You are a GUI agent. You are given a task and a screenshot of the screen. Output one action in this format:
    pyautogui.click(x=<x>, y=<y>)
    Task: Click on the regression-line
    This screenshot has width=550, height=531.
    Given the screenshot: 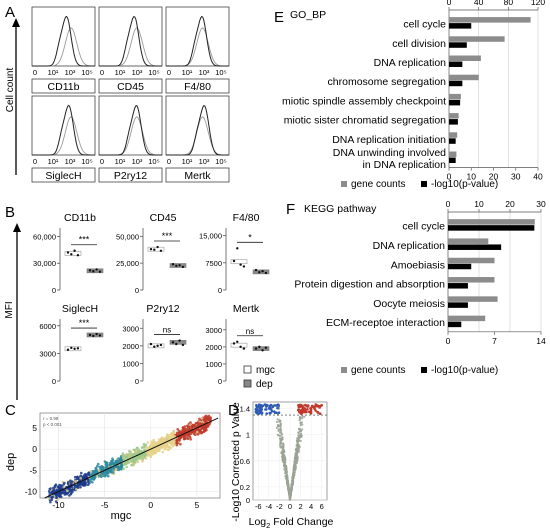 What is the action you would take?
    pyautogui.click(x=131, y=458)
    